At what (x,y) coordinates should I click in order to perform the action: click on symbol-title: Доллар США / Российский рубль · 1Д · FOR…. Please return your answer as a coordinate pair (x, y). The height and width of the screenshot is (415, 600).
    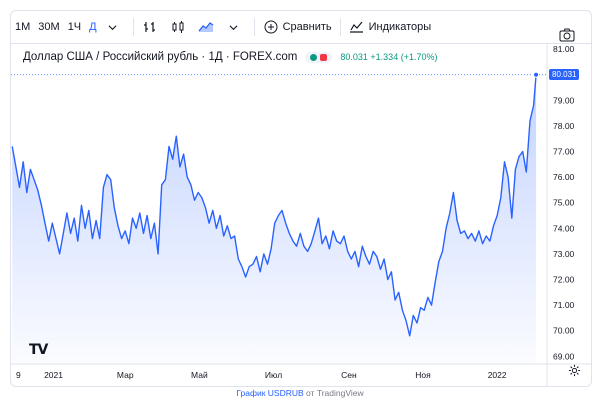
    Looking at the image, I should click on (160, 57).